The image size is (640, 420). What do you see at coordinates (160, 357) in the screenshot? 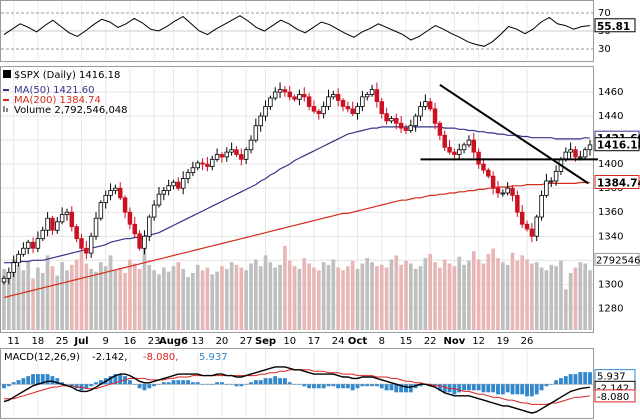
I see `macd-signal-value: -8.080,` at bounding box center [160, 357].